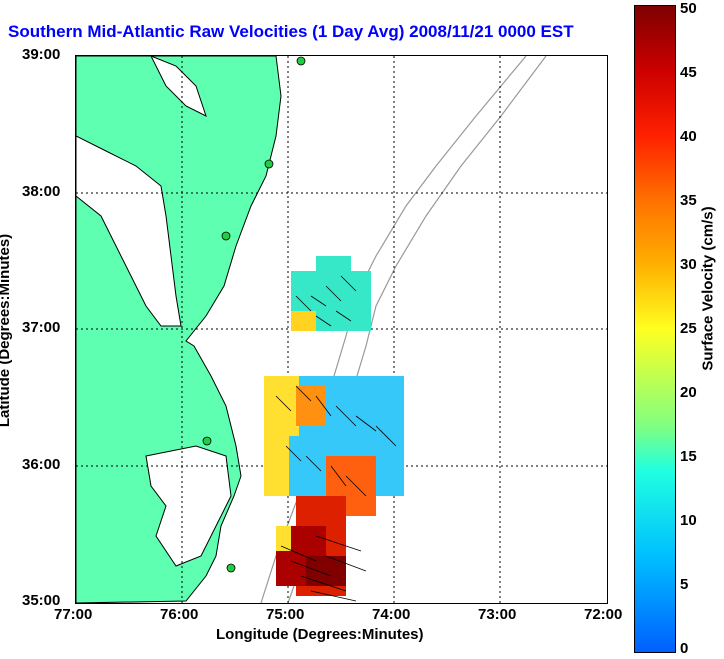 The width and height of the screenshot is (724, 659). Describe the element at coordinates (688, 264) in the screenshot. I see `colorbar-tick: 30` at that location.